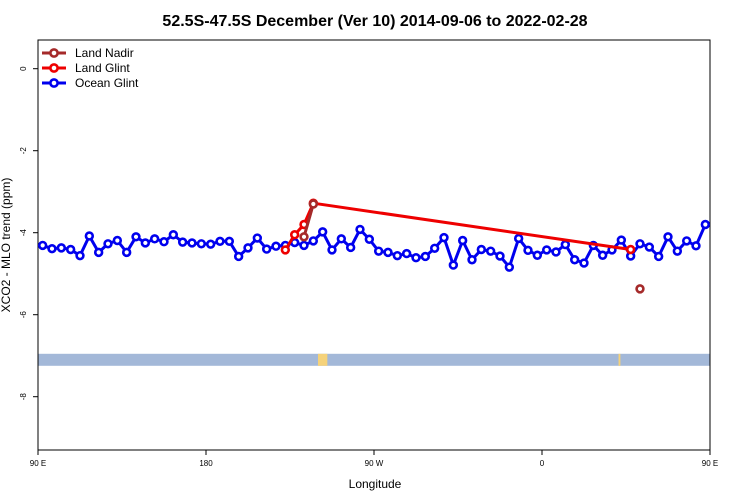 Image resolution: width=750 pixels, height=500 pixels. What do you see at coordinates (308, 220) in the screenshot?
I see `series-line` at bounding box center [308, 220].